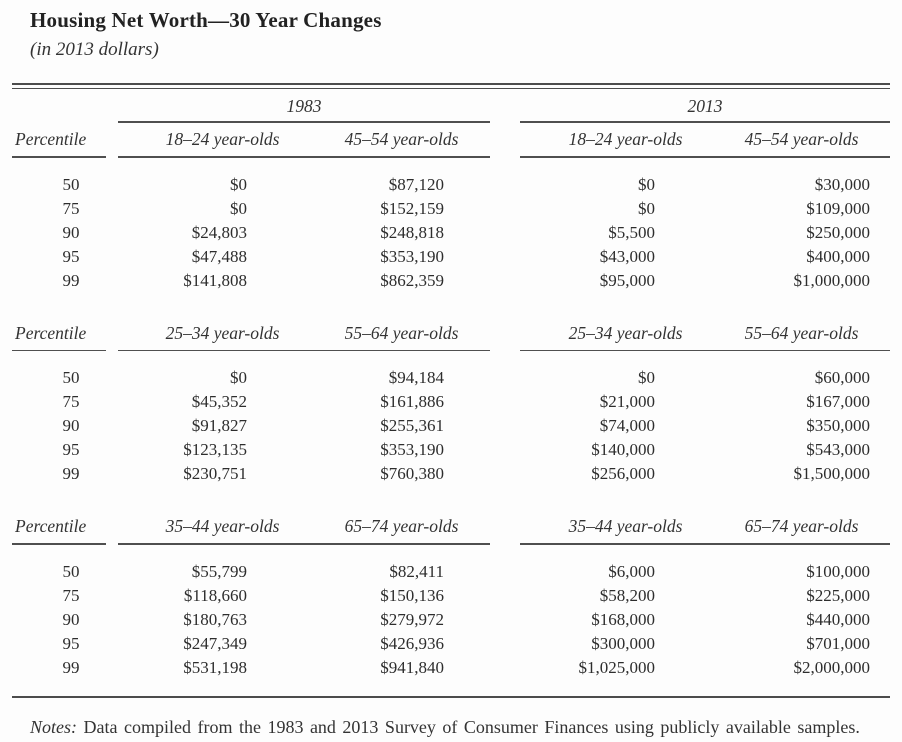  What do you see at coordinates (412, 474) in the screenshot?
I see `net-worth-value: $760,380` at bounding box center [412, 474].